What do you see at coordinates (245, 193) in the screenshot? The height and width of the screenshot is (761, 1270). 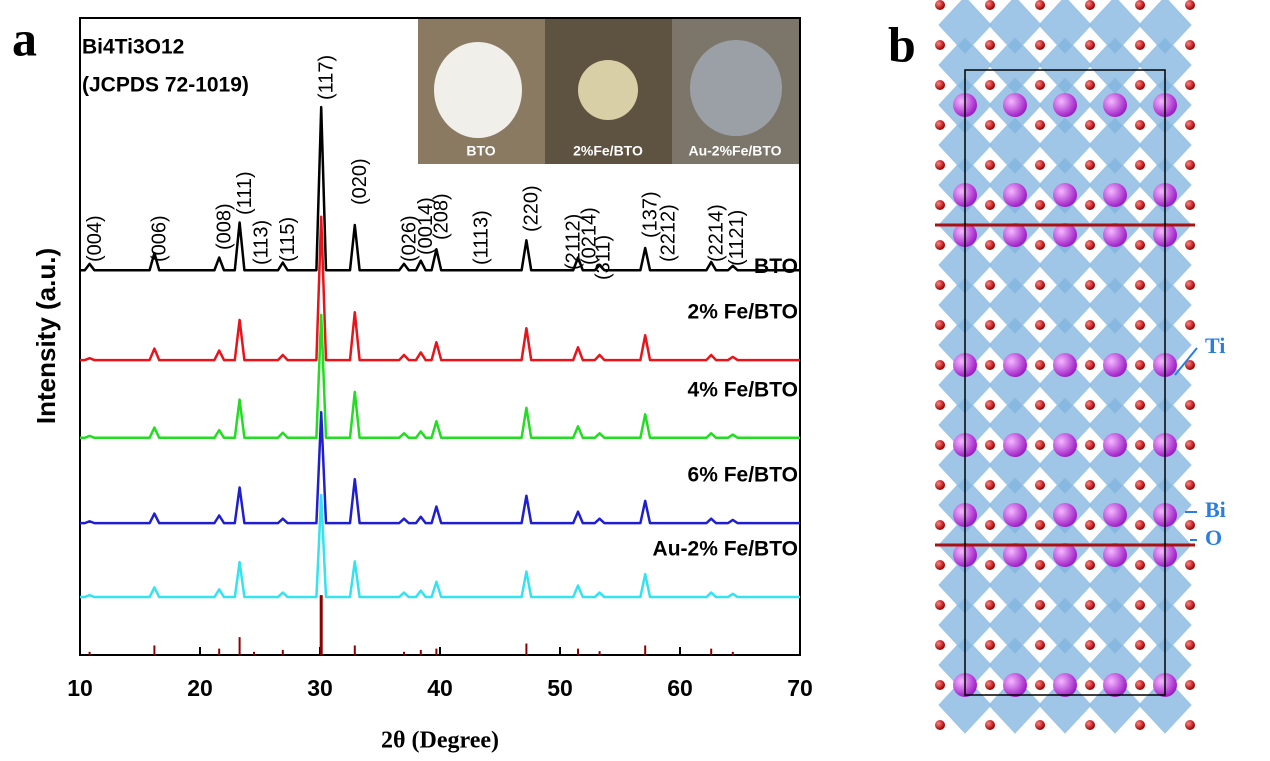 I see `peak-label: (111)` at bounding box center [245, 193].